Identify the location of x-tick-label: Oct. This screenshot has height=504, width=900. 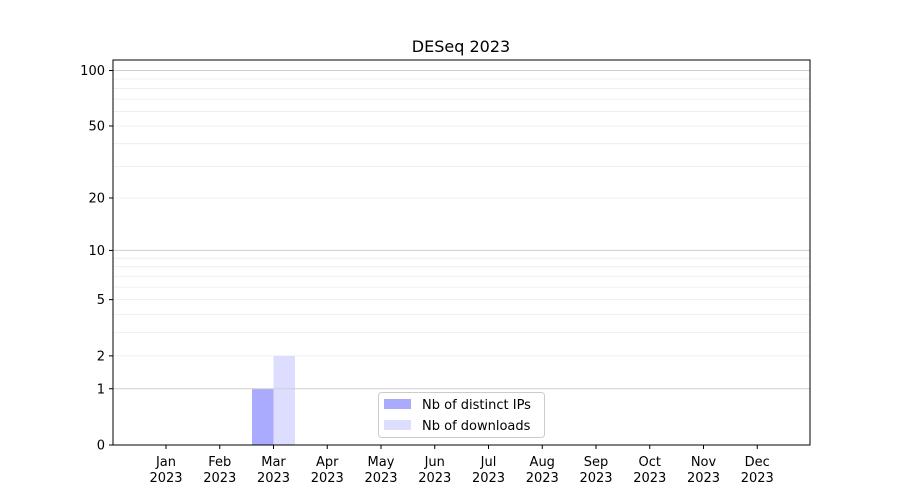
(650, 462).